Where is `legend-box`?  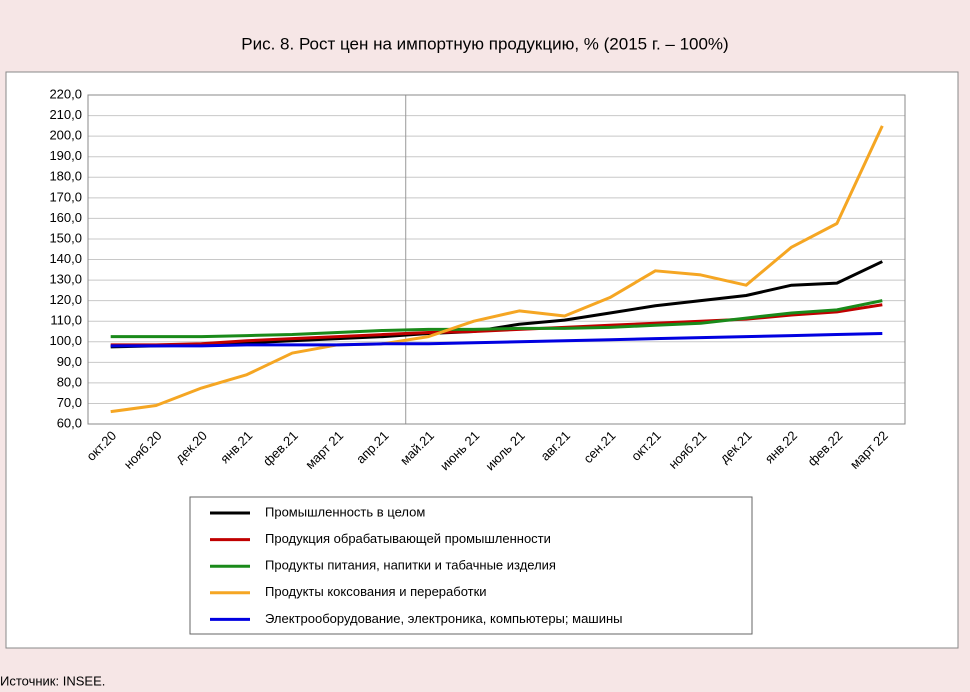 legend-box is located at coordinates (471, 565).